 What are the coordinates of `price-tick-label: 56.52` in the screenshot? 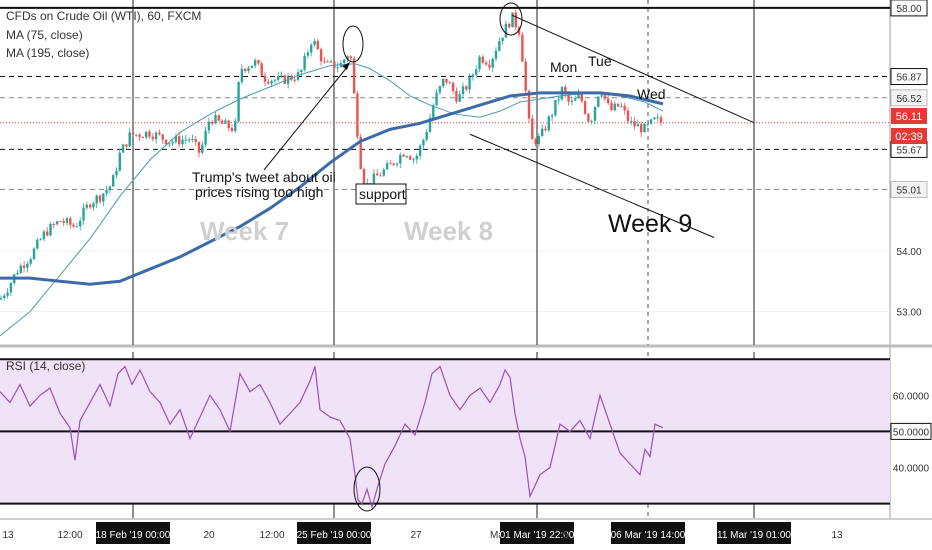 It's located at (908, 99).